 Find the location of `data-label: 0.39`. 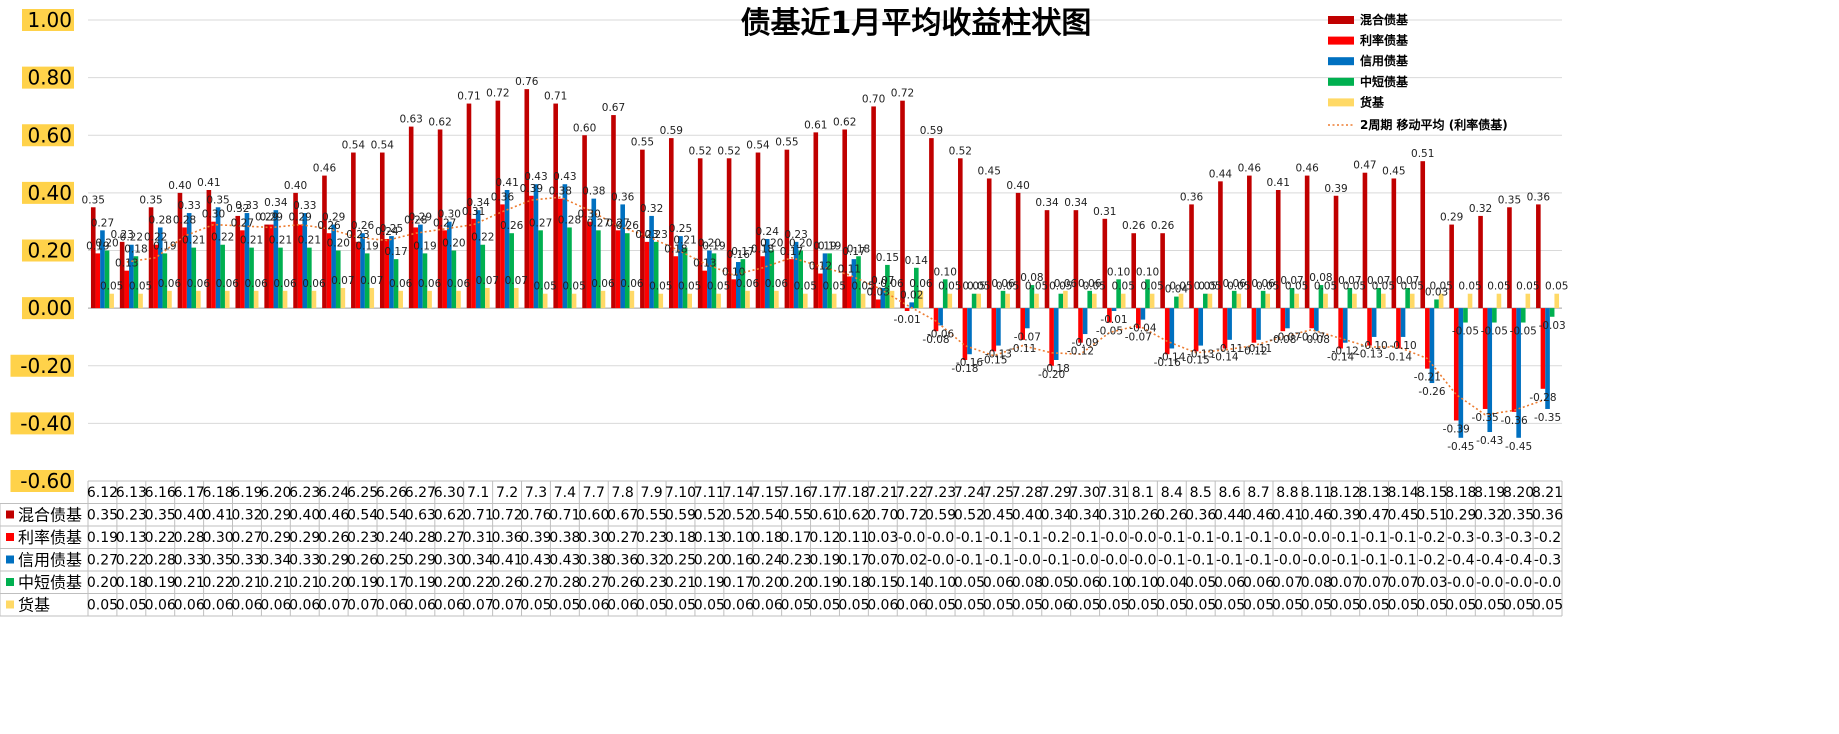

data-label: 0.39 is located at coordinates (531, 189).